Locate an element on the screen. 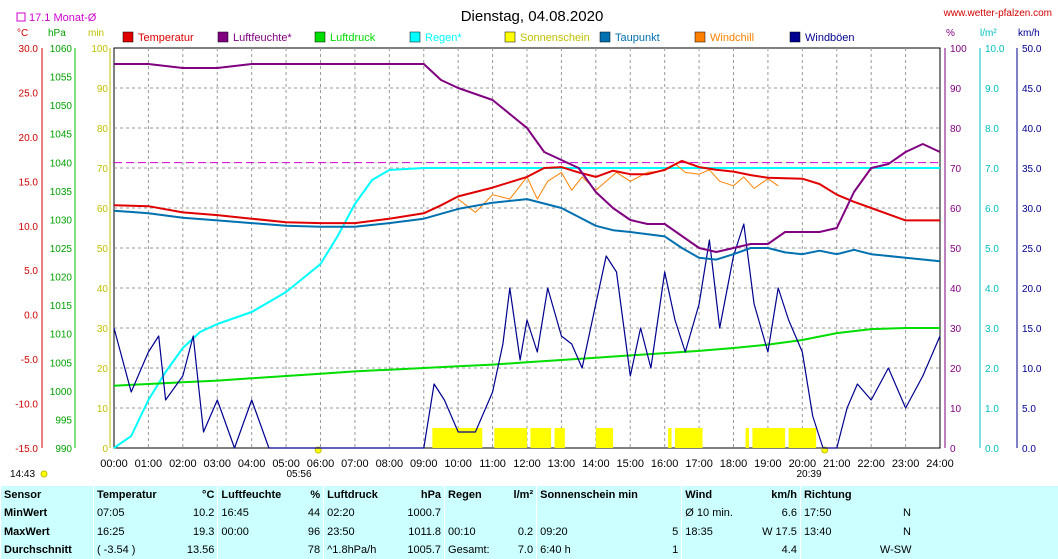 This screenshot has height=559, width=1058. pressure-tick-label: 1035 is located at coordinates (61, 192).